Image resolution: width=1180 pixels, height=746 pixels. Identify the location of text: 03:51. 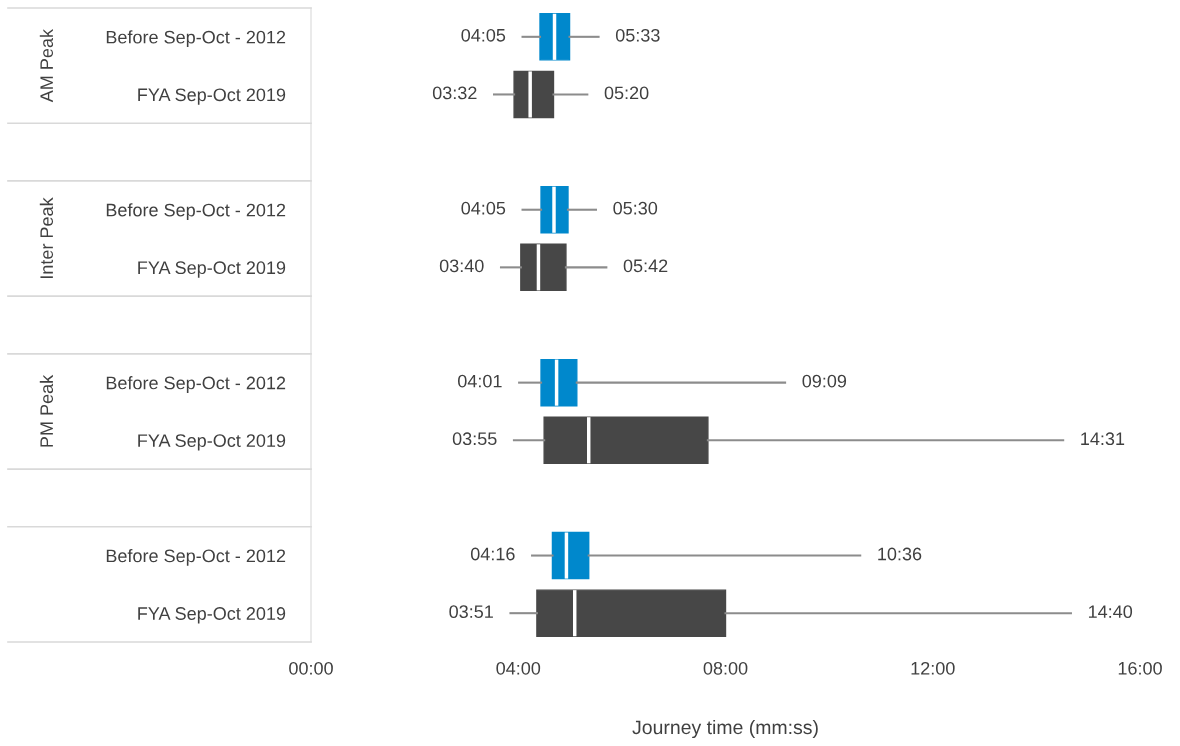
(471, 612).